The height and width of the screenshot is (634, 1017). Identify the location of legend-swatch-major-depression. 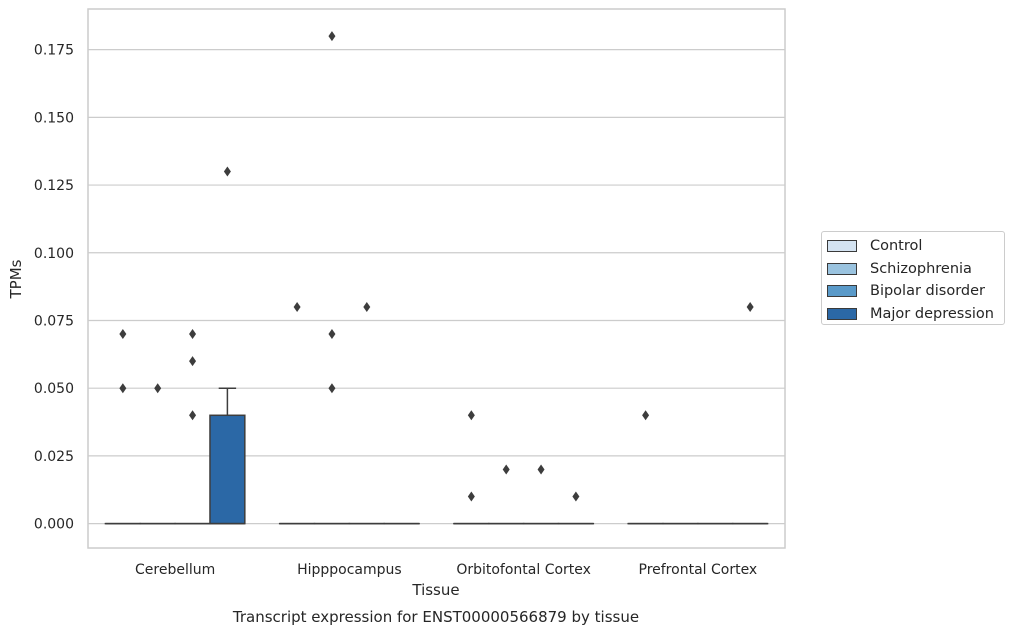
(842, 313).